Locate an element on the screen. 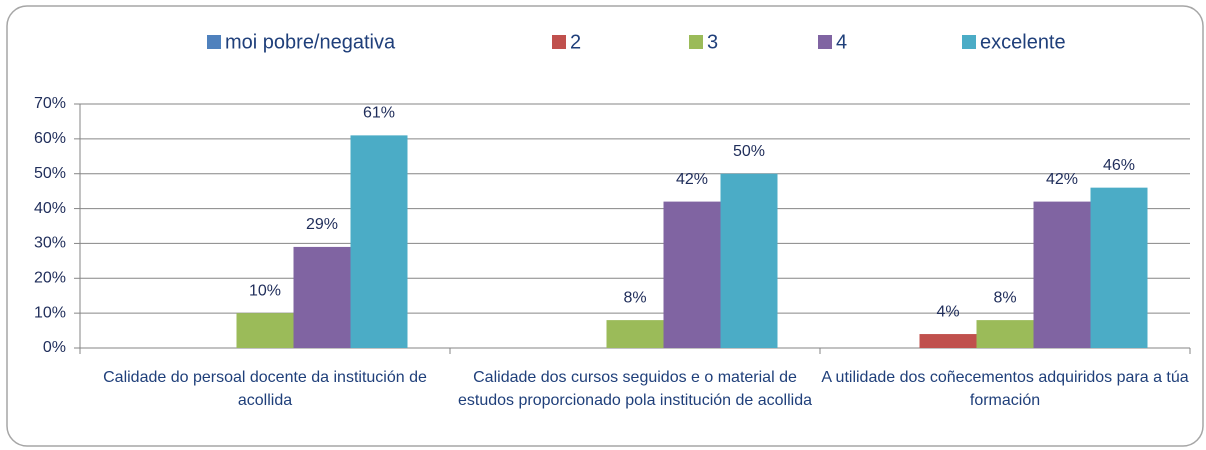  data-label: 50% is located at coordinates (749, 151).